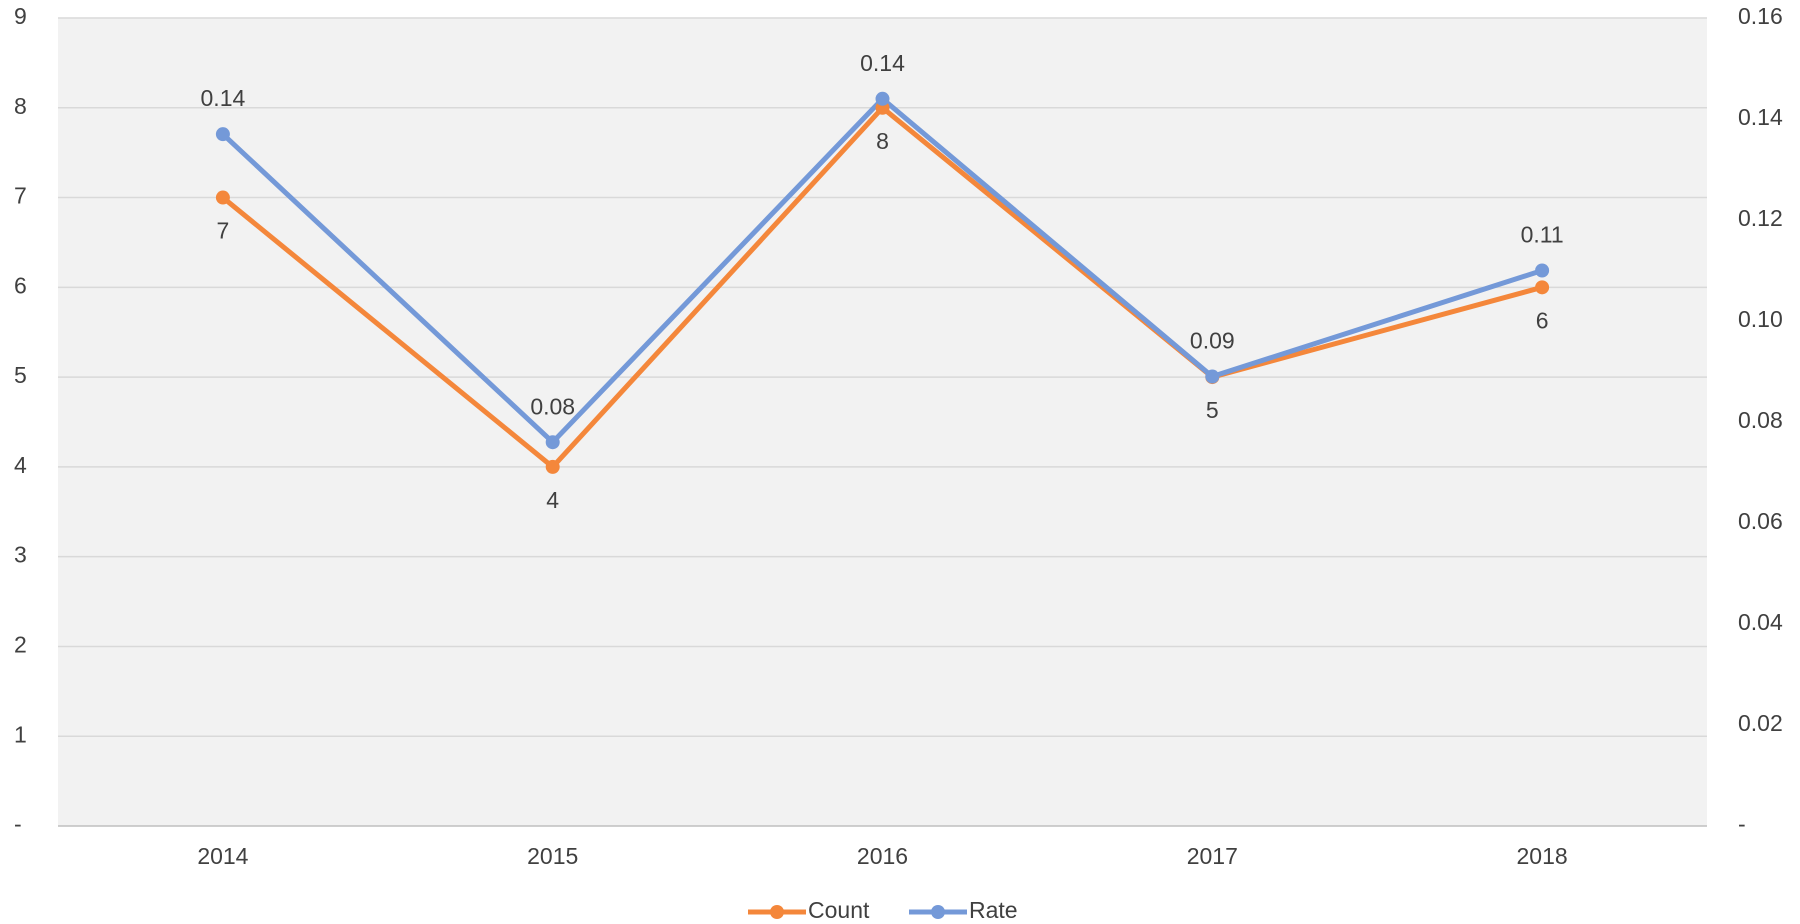  I want to click on data-label: 4, so click(552, 500).